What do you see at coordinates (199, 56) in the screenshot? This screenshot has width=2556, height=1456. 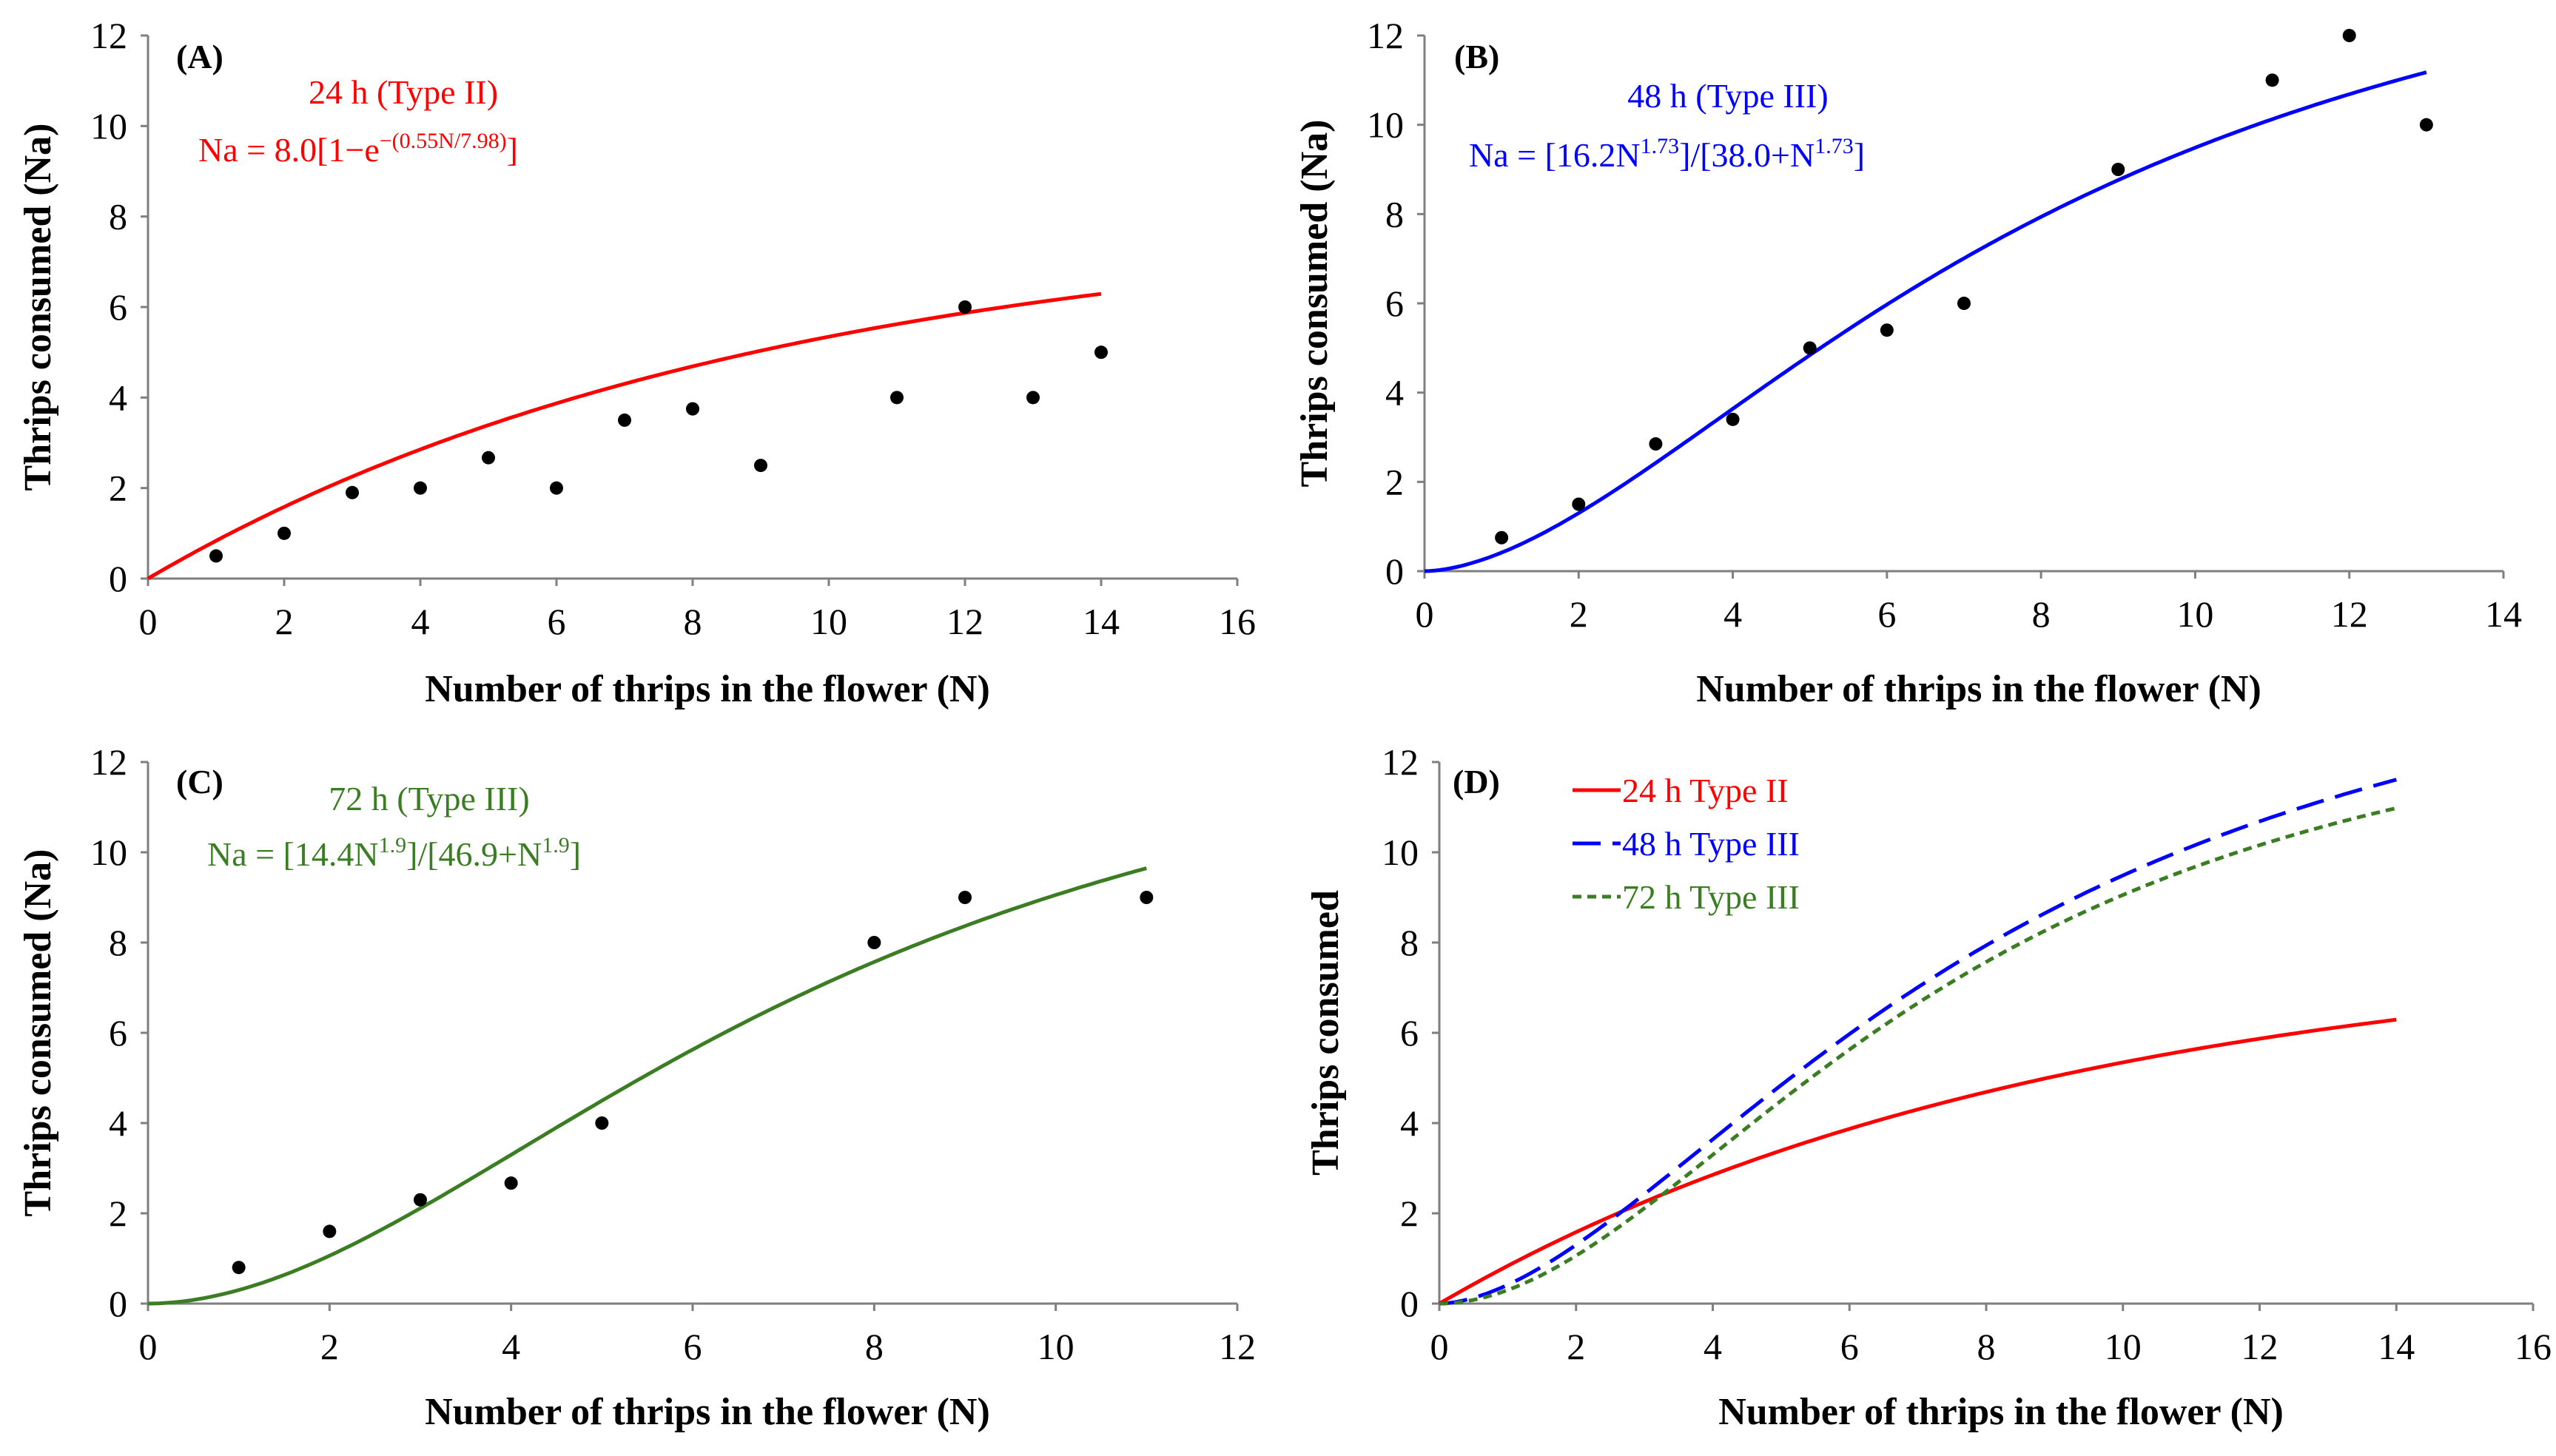 I see `panel-label: (A)` at bounding box center [199, 56].